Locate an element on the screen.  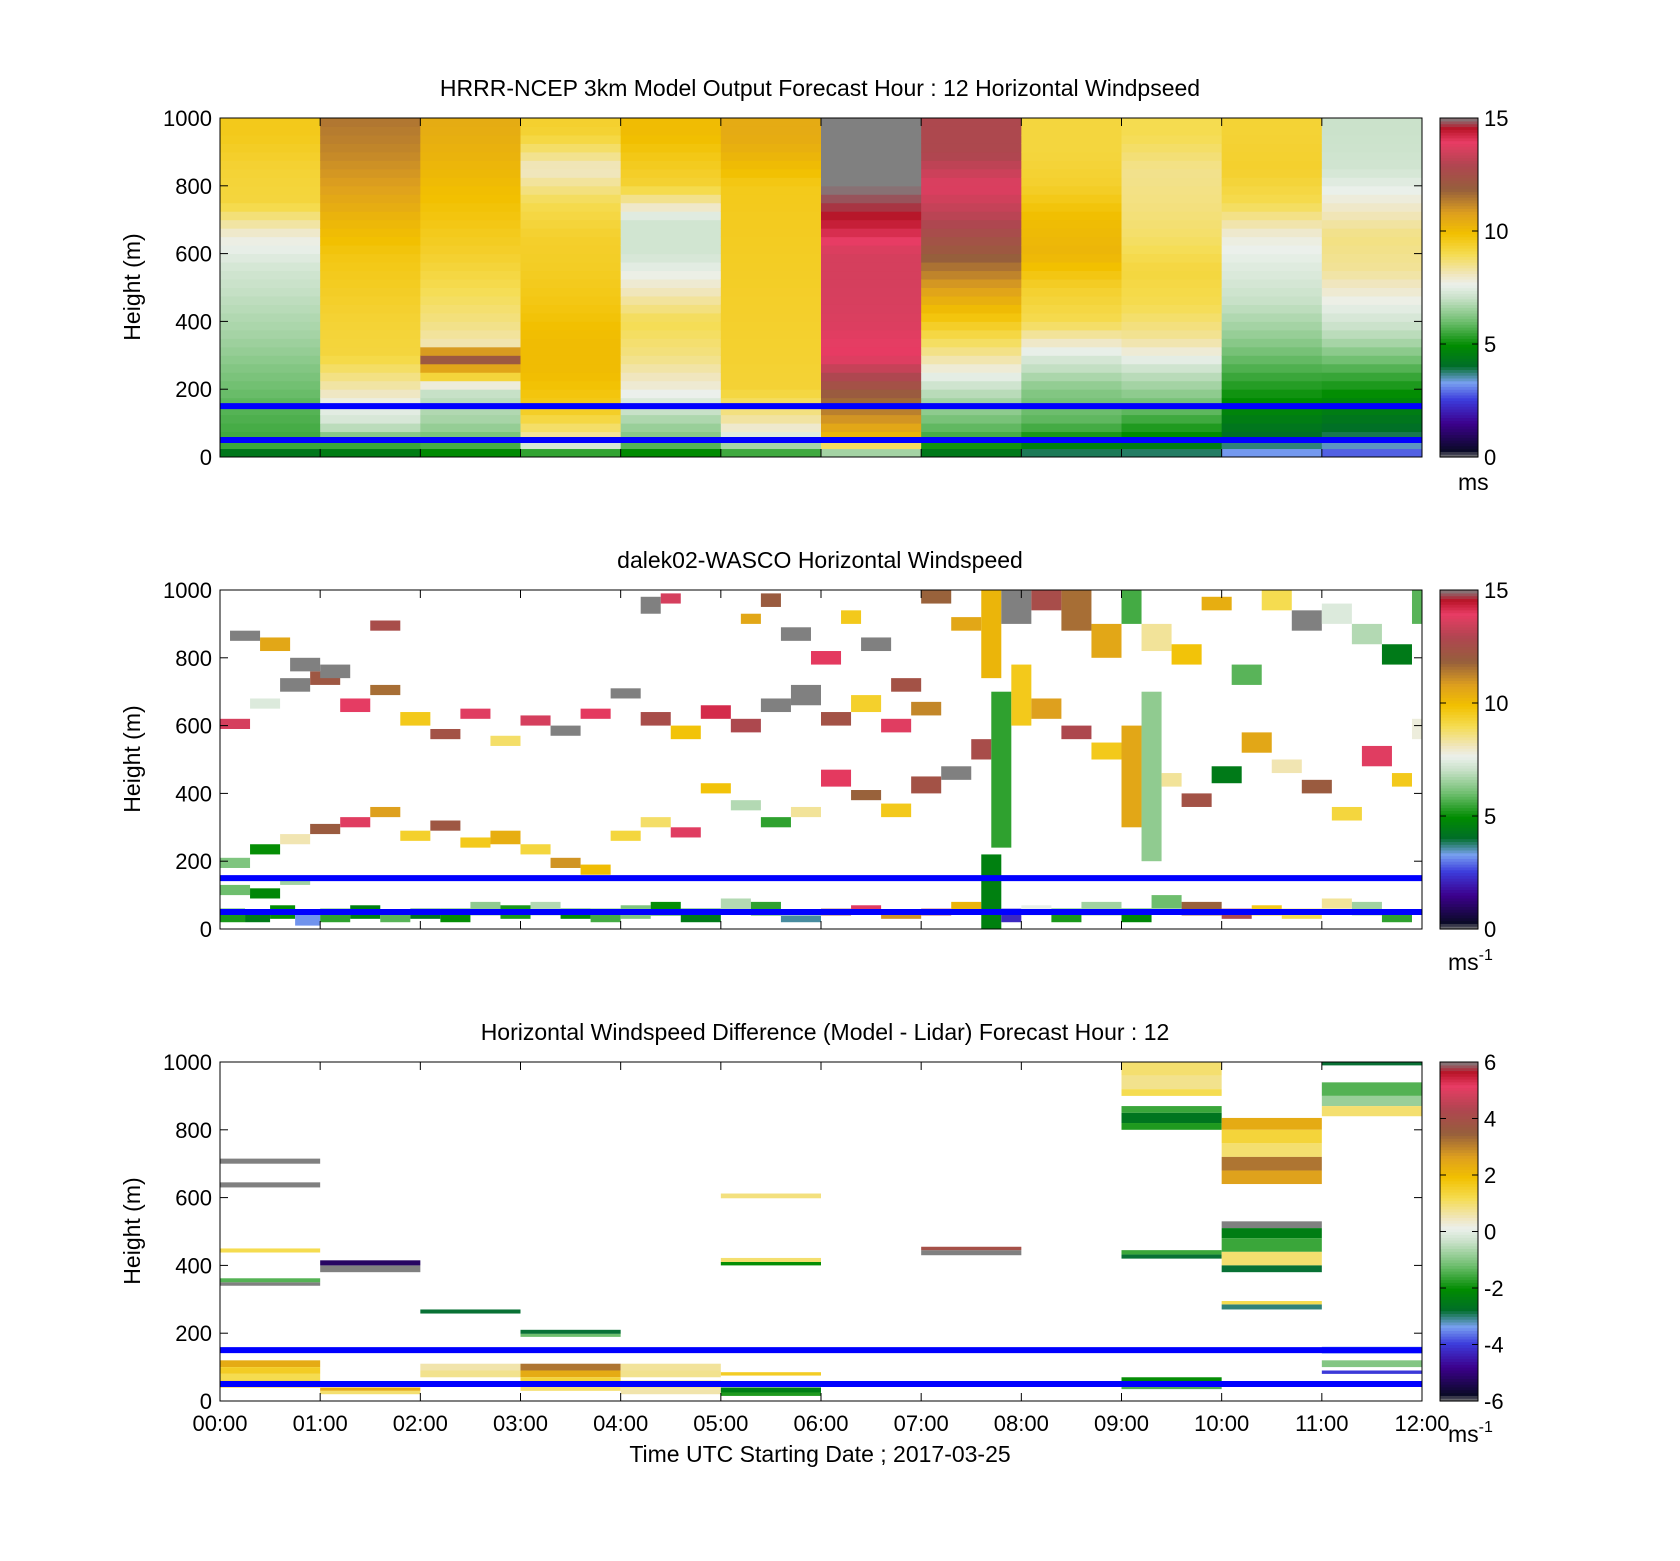
y-tick-label: 0 is located at coordinates (206, 929).